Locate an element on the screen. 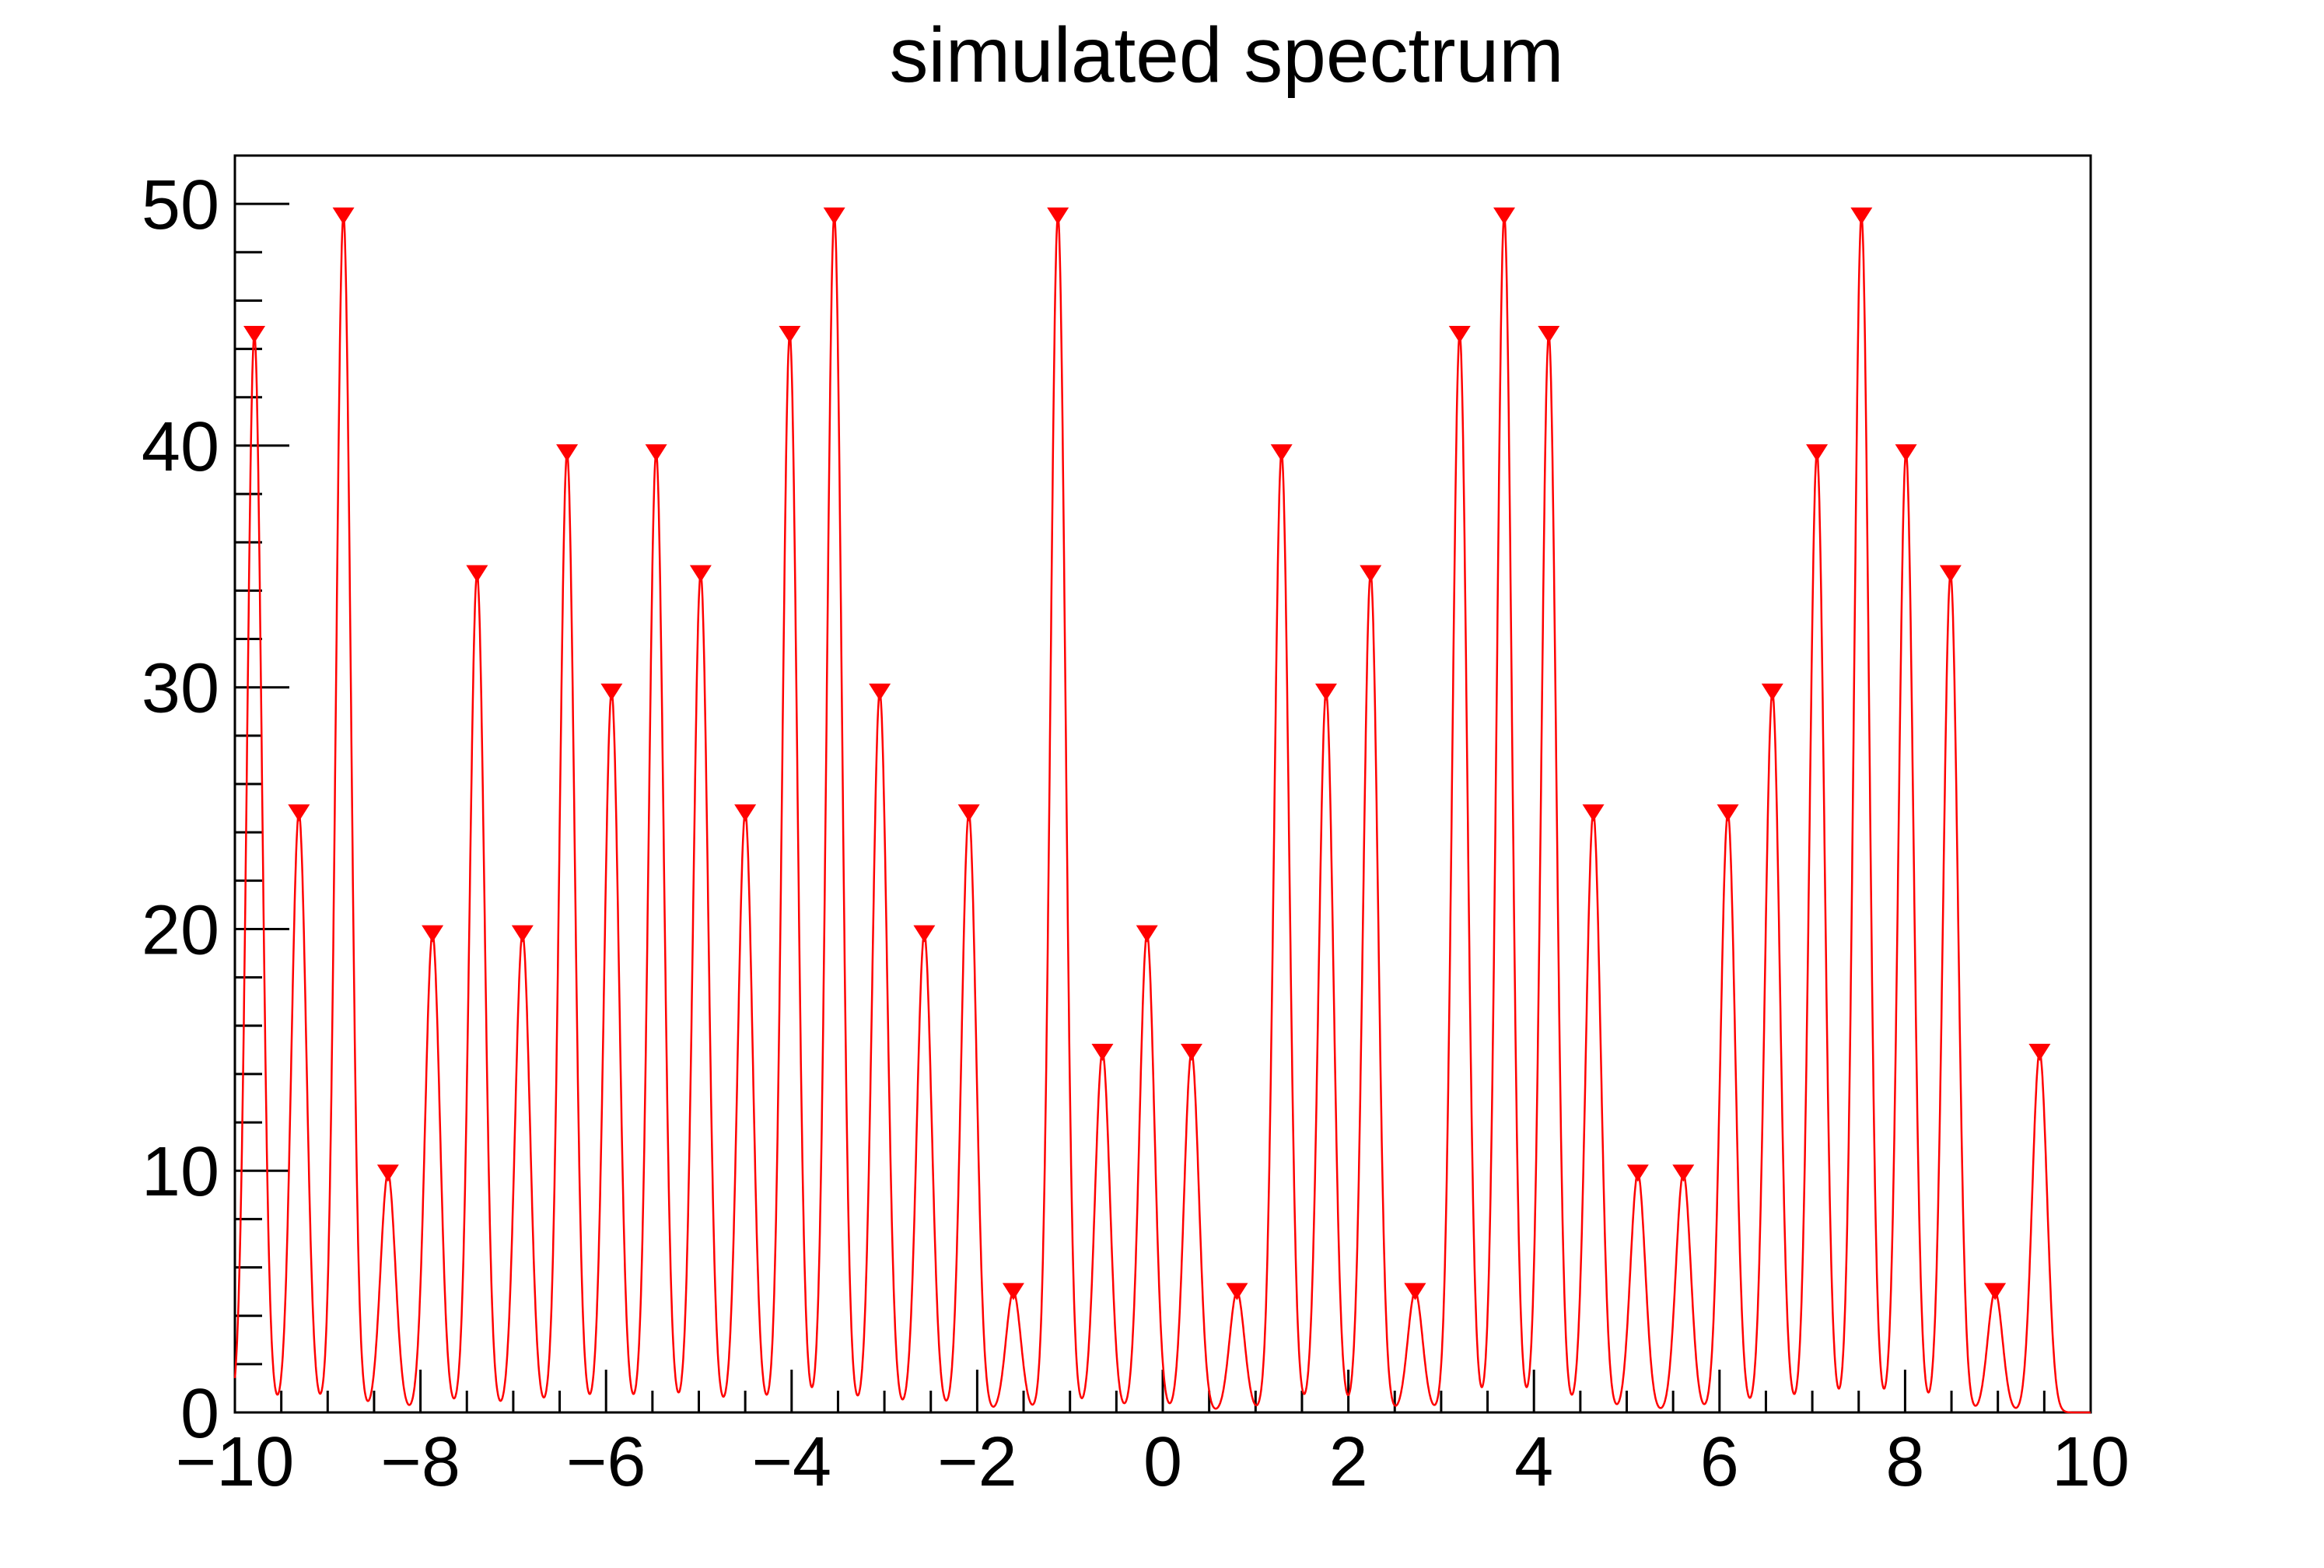 The height and width of the screenshot is (1568, 2324). x-axis-tick-label: −2 is located at coordinates (977, 1462).